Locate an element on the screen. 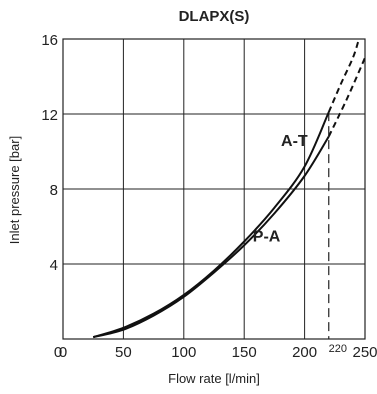 The height and width of the screenshot is (394, 377). x-tick-label-250: 250 is located at coordinates (364, 352).